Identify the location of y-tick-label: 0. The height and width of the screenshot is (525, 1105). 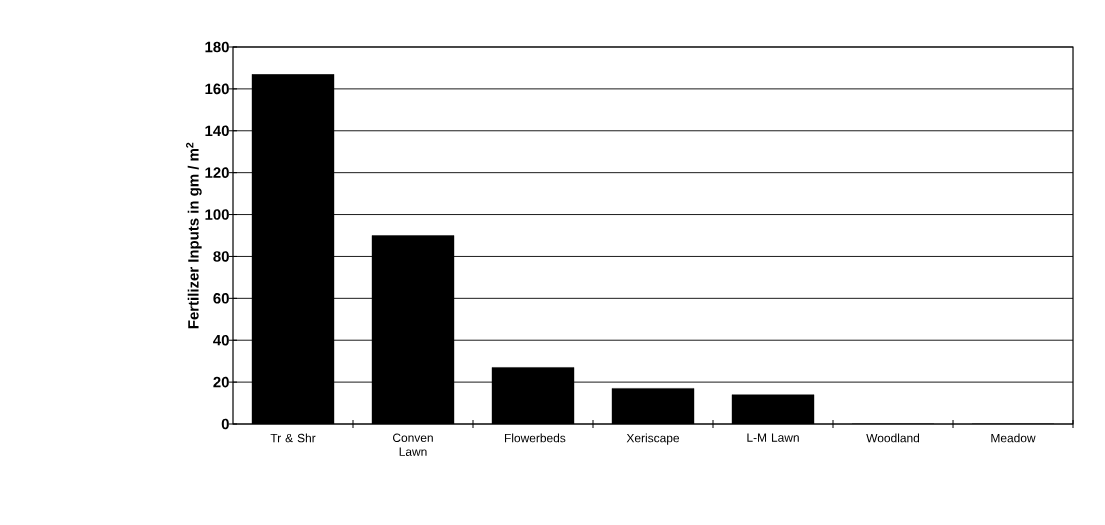
(225, 424).